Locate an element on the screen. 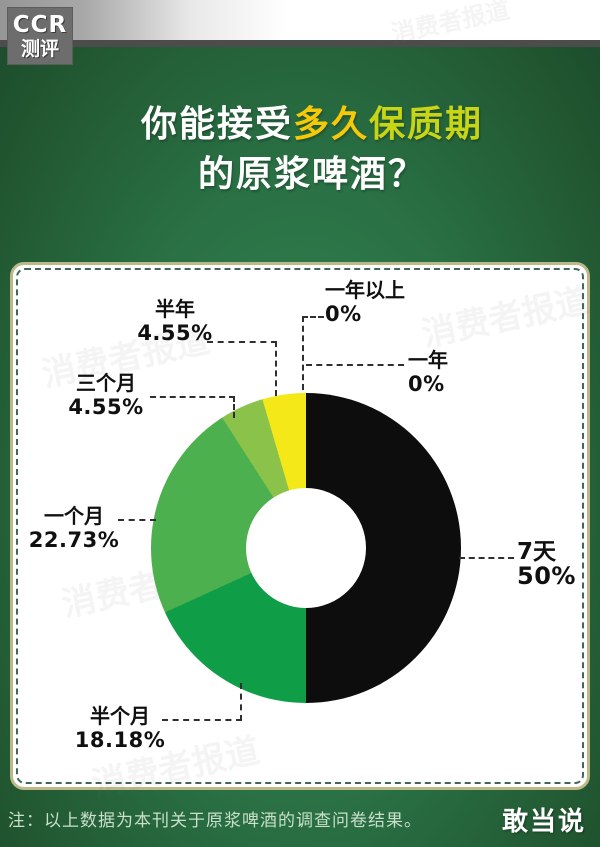 The height and width of the screenshot is (847, 600). label-year: 一年 0% is located at coordinates (428, 372).